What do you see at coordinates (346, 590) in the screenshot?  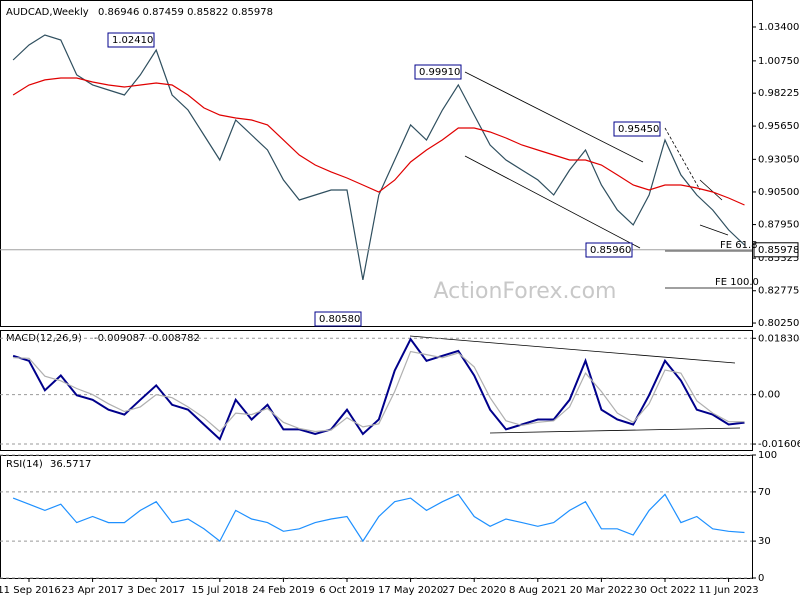 I see `x-tick-label: 6 Oct 2019` at bounding box center [346, 590].